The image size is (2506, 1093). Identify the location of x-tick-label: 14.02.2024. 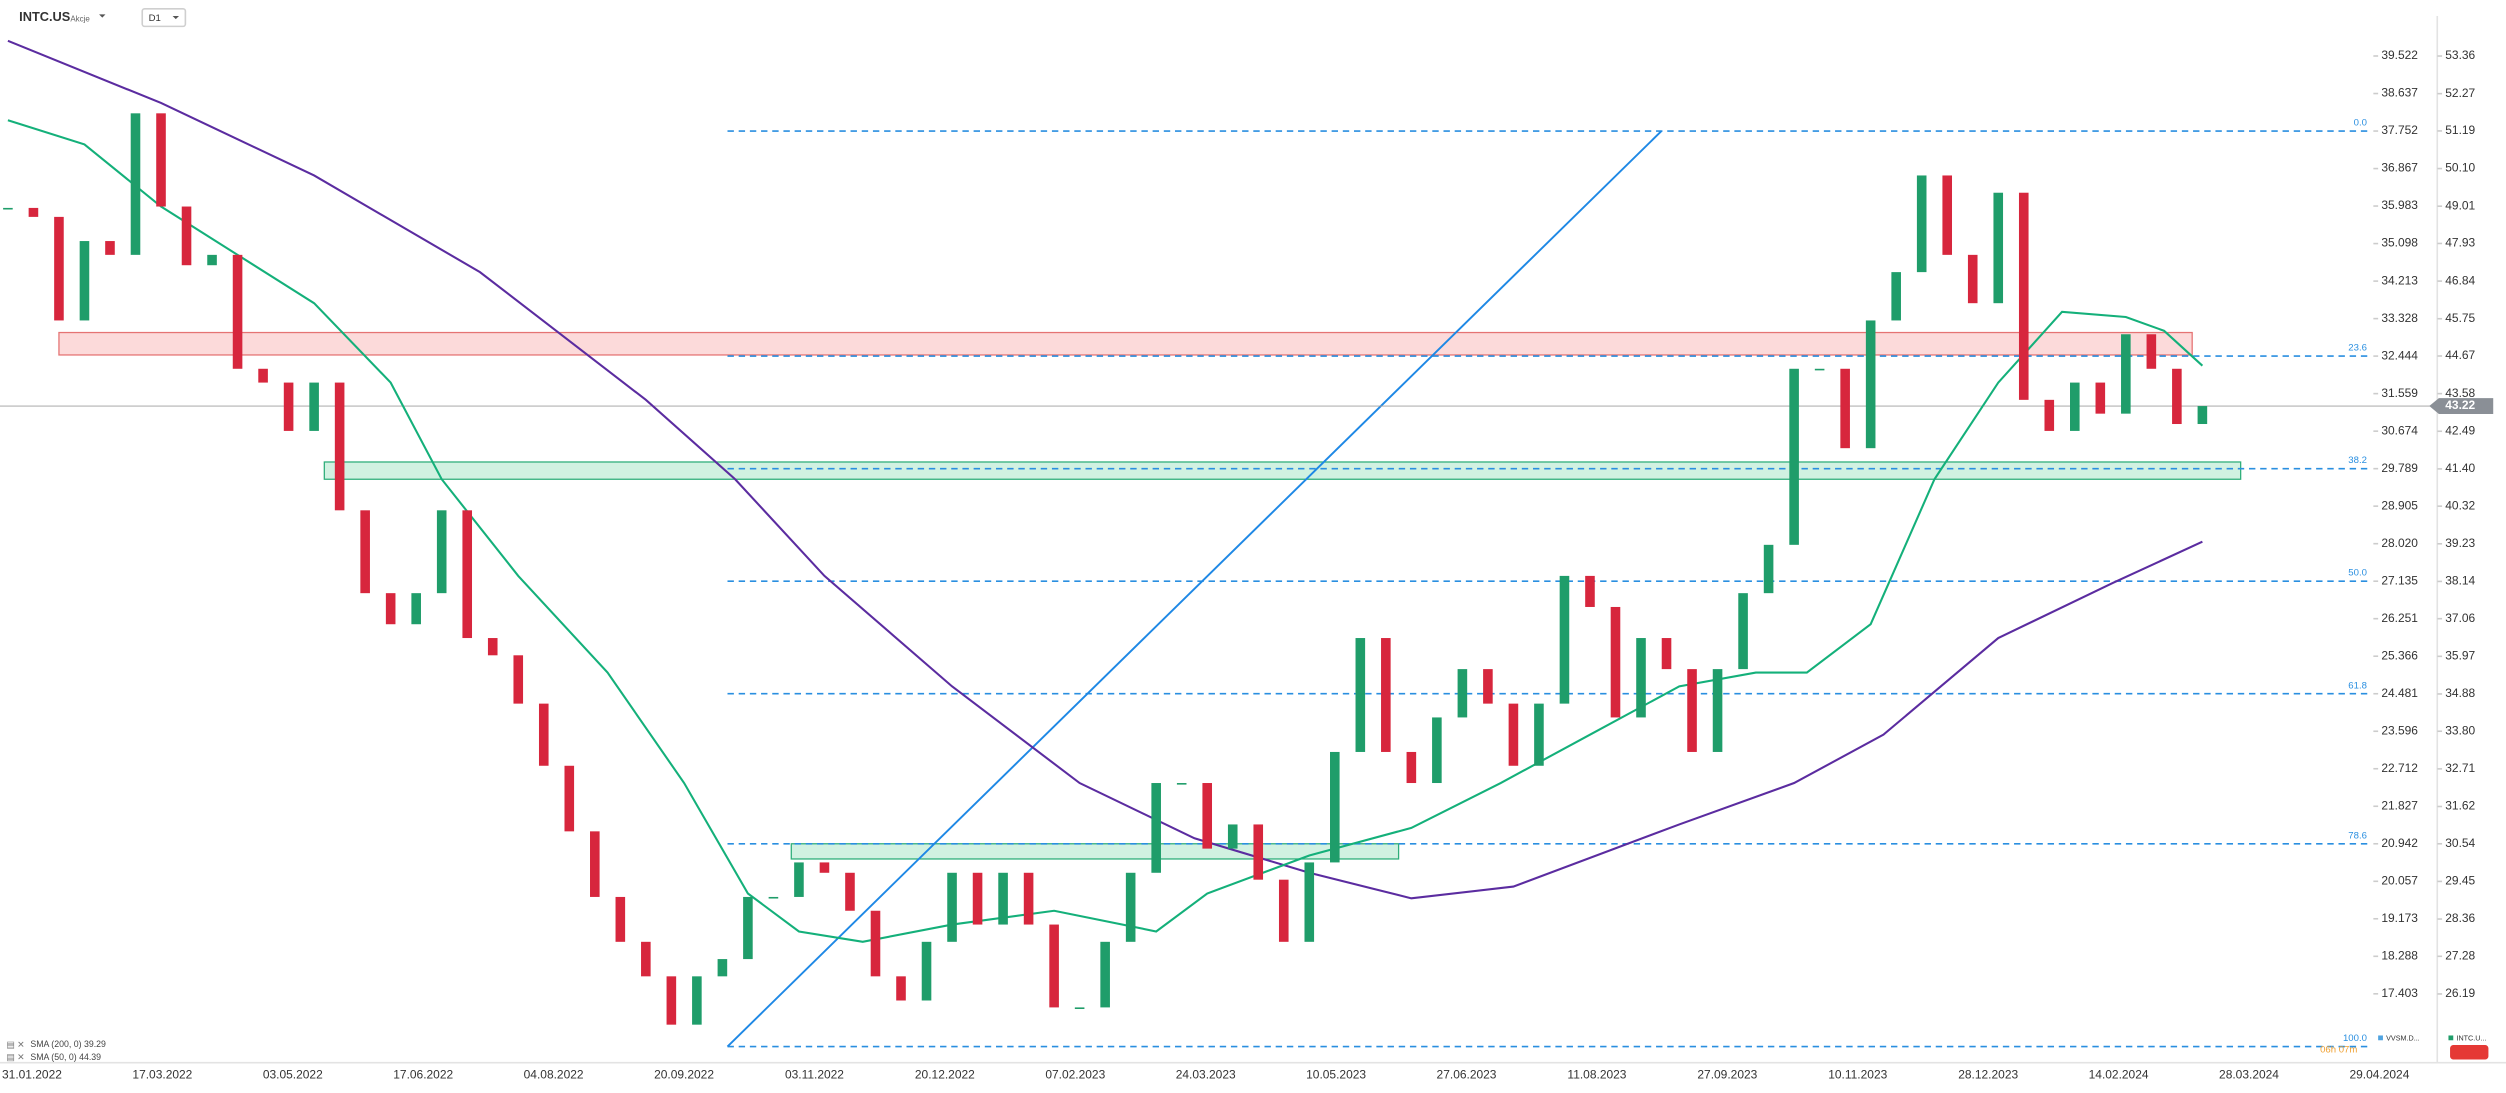
(2119, 1075).